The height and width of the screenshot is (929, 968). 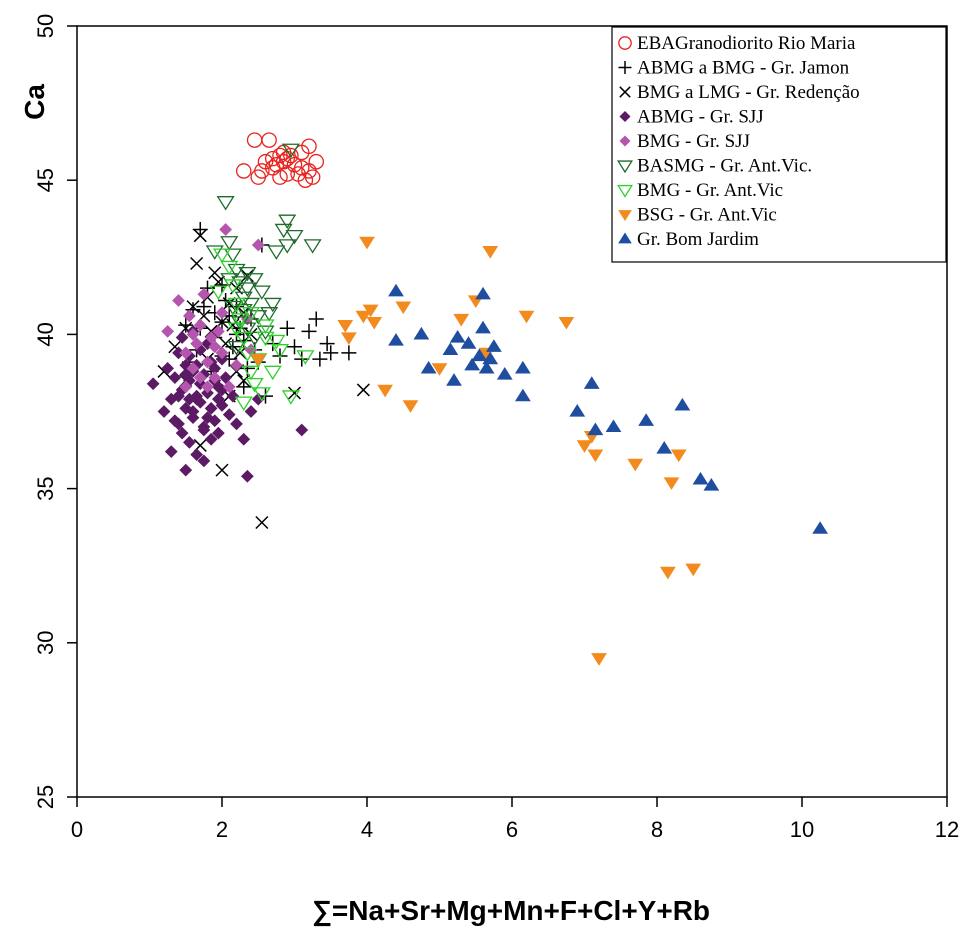 I want to click on x-tick-label: 4, so click(x=367, y=829).